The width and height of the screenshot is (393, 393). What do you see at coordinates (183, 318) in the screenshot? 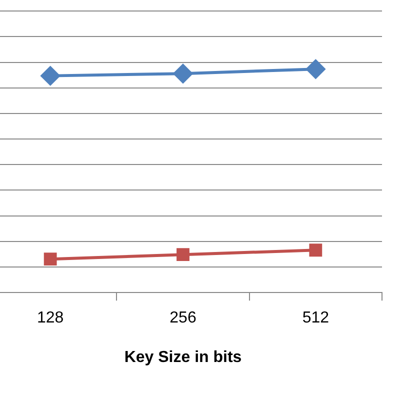
I see `x-tick-label: 256` at bounding box center [183, 318].